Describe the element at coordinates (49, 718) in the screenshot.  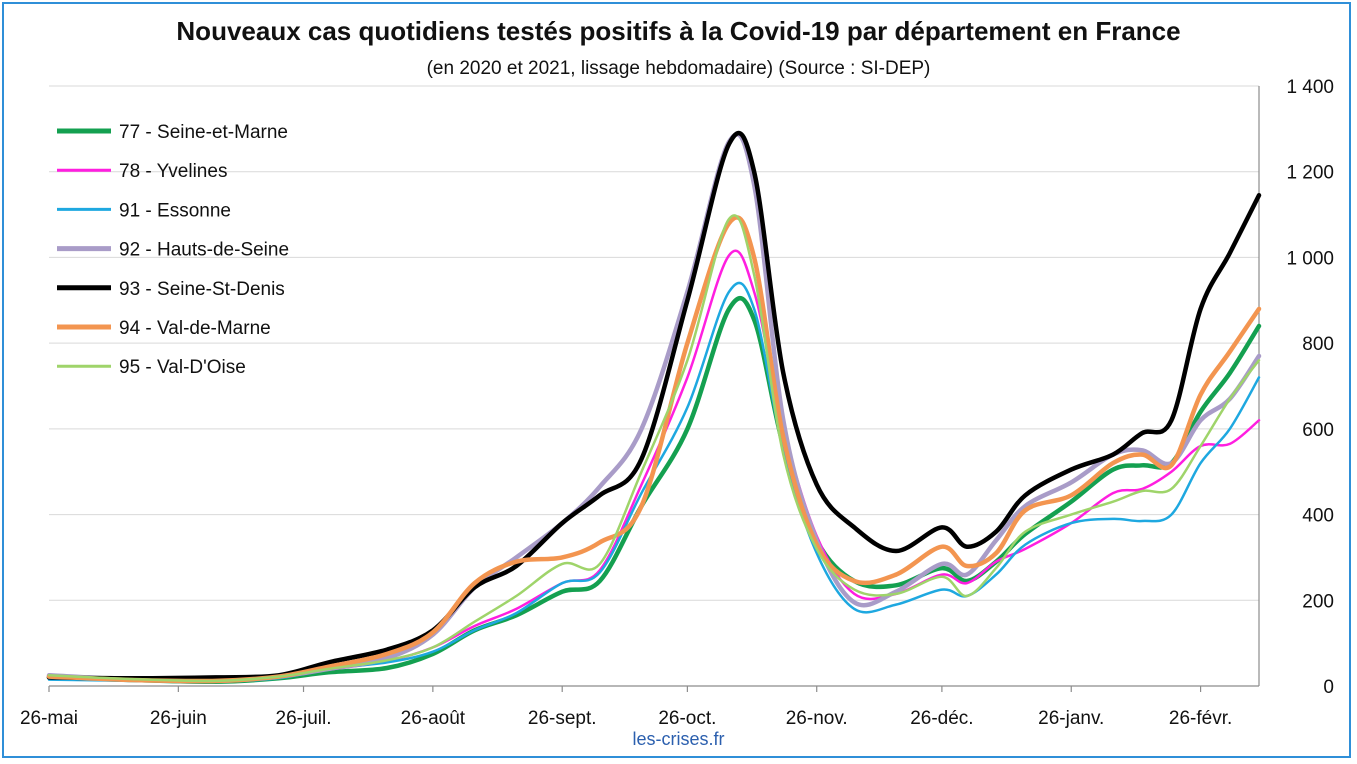
I see `x-tick-label: 26-mai` at that location.